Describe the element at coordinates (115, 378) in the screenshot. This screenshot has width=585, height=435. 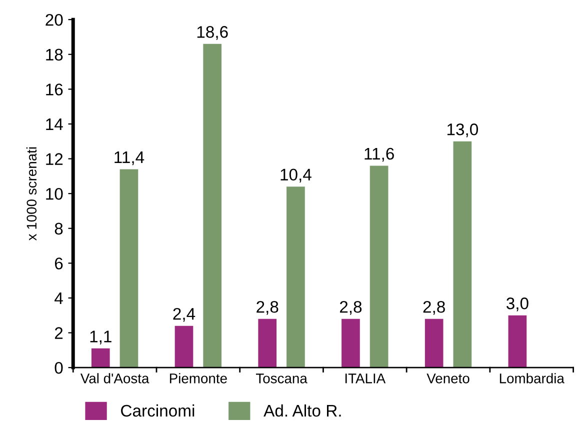
I see `x-tick-label: Val d'Aosta` at that location.